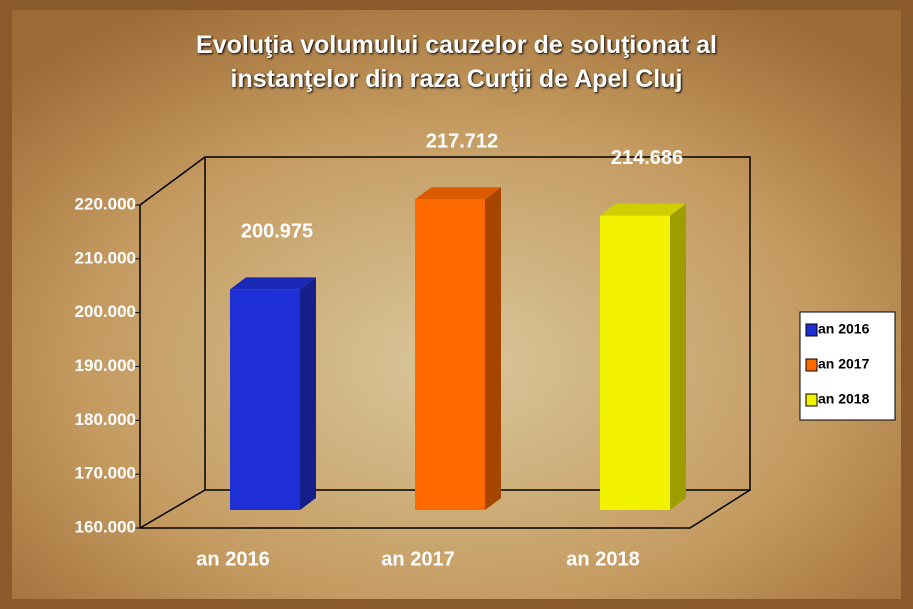 This screenshot has height=609, width=913. What do you see at coordinates (105, 311) in the screenshot?
I see `y-tick-label: 200.000` at bounding box center [105, 311].